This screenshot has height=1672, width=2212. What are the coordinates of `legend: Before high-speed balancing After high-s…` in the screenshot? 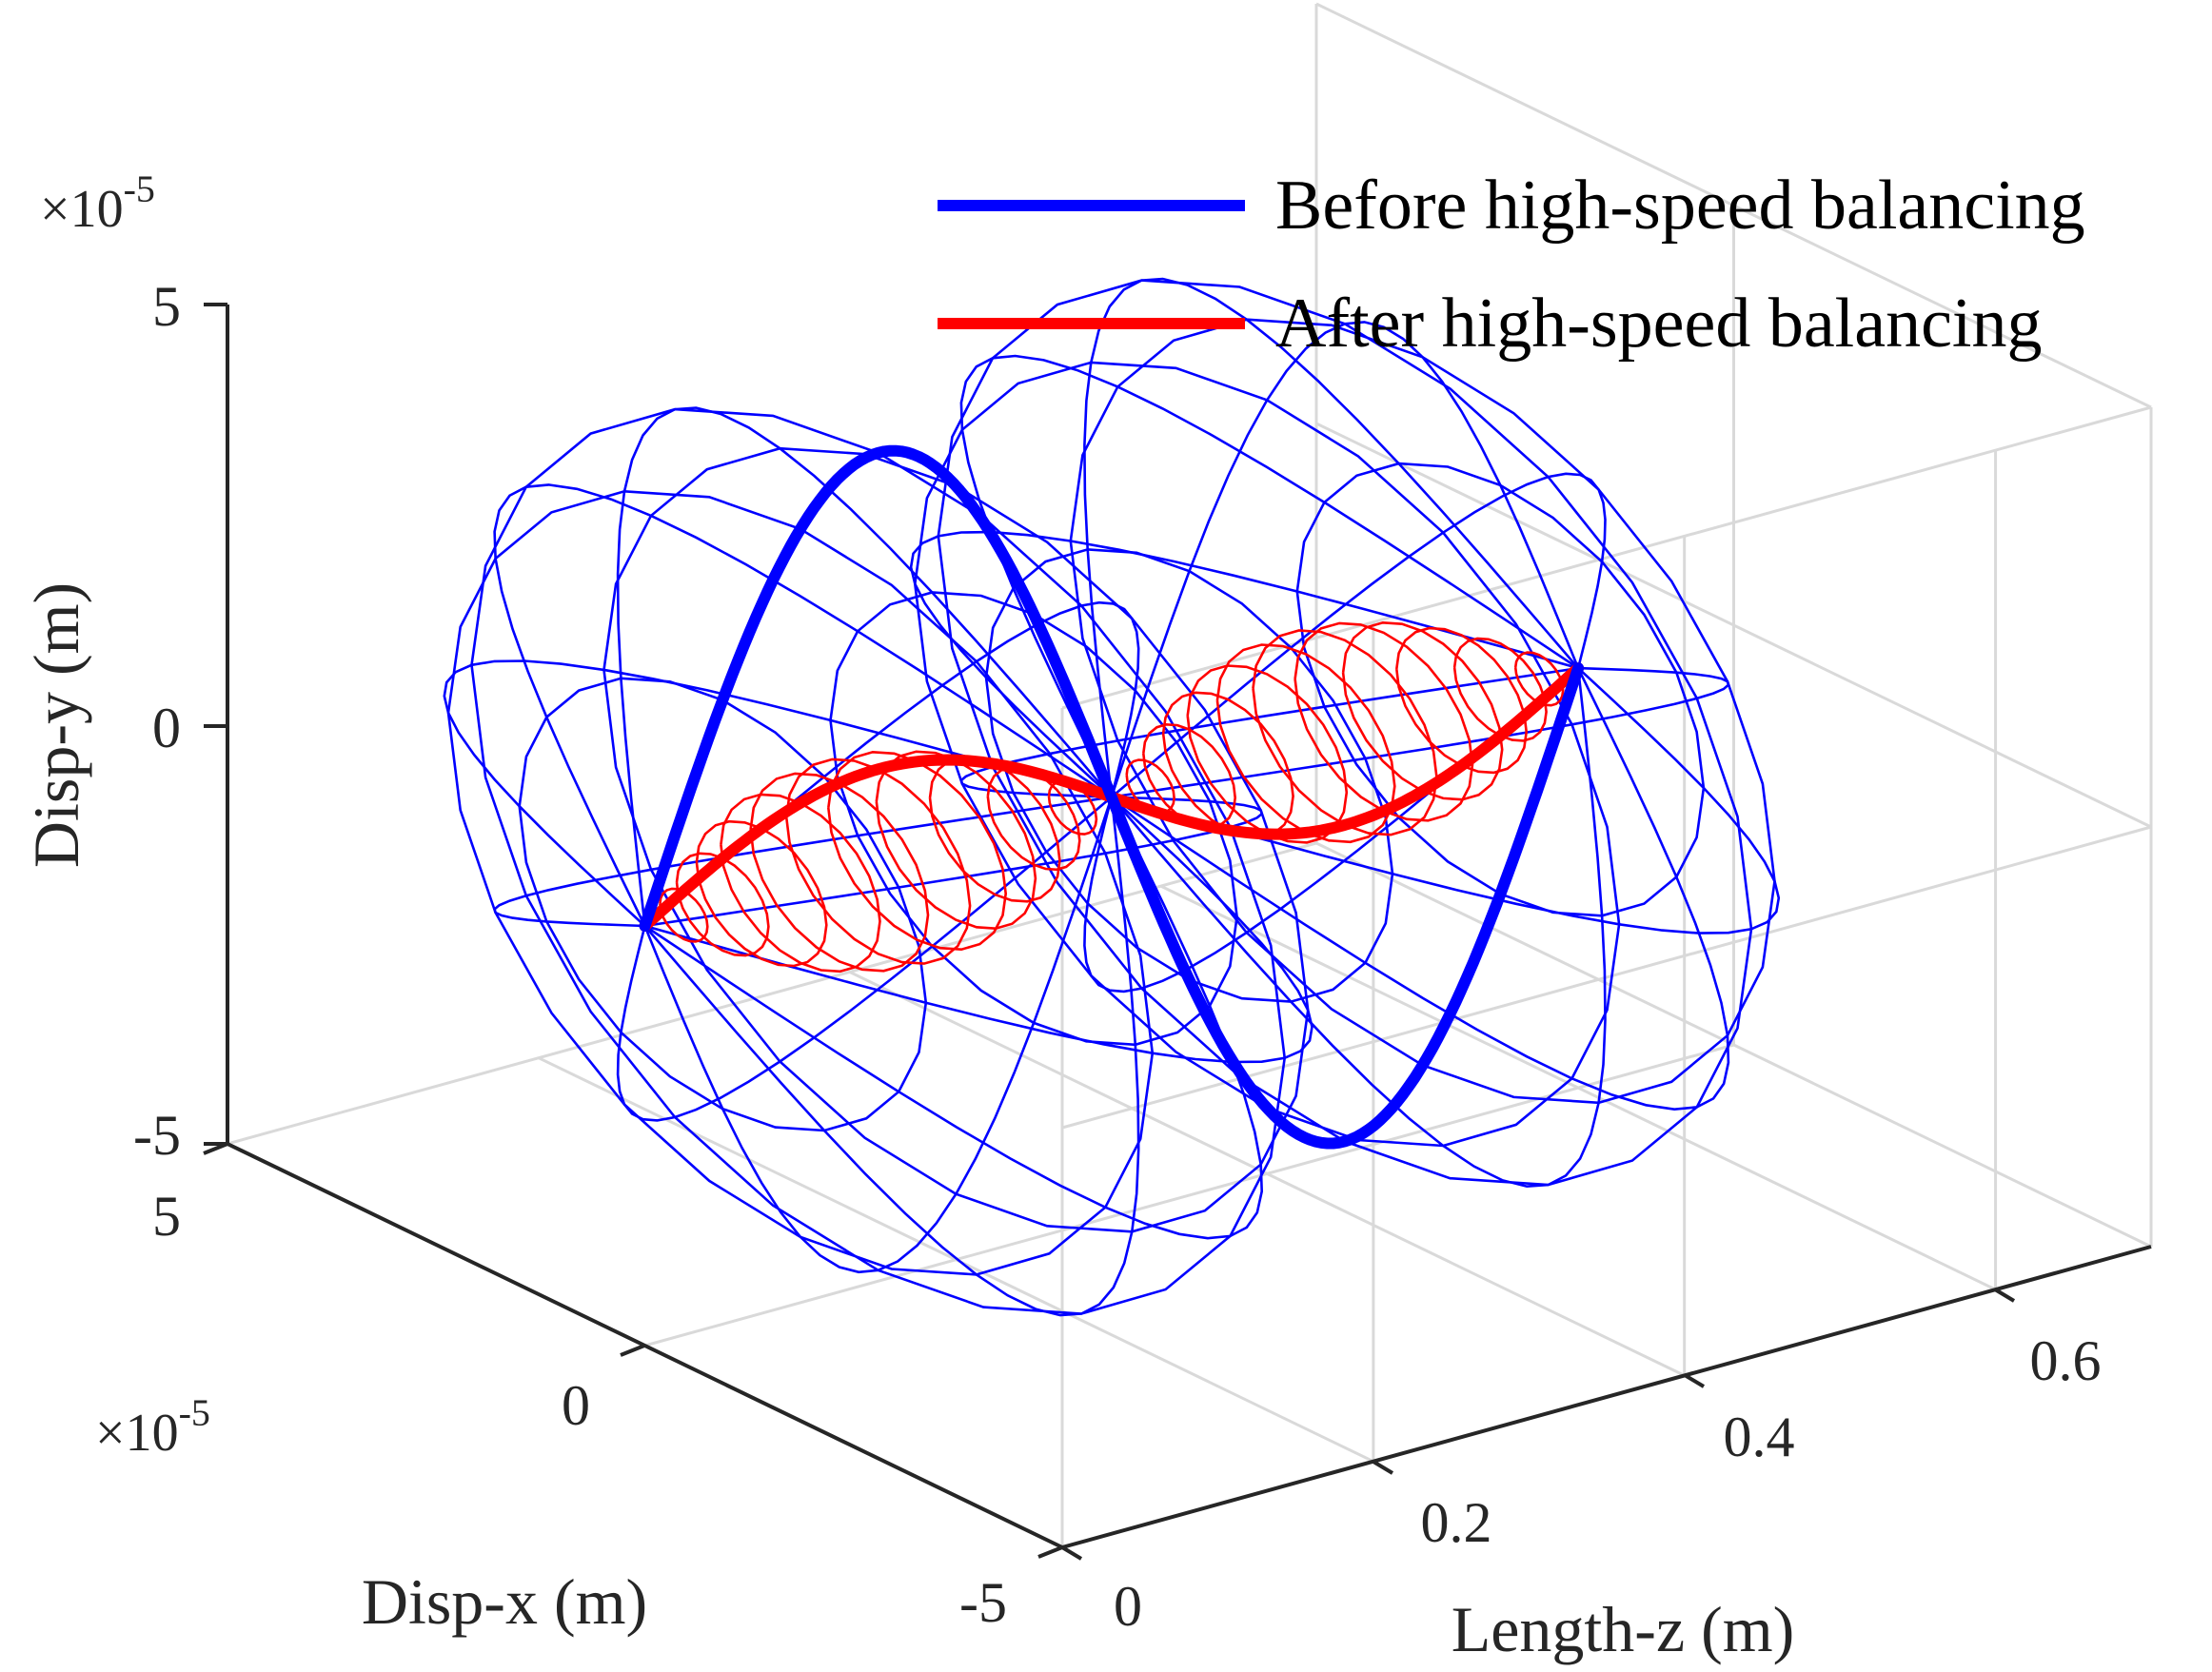 It's located at (1511, 265).